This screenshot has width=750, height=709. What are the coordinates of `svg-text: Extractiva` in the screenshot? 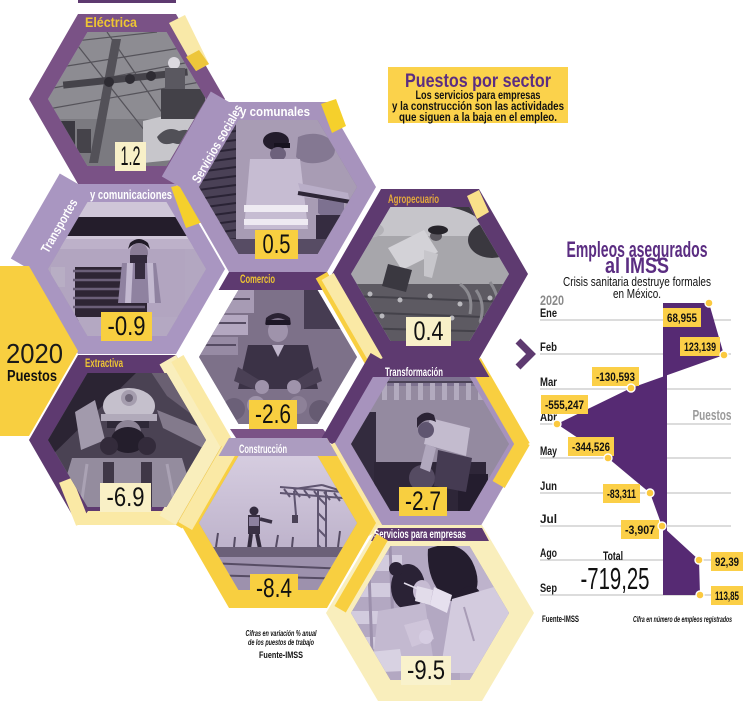 It's located at (104, 364).